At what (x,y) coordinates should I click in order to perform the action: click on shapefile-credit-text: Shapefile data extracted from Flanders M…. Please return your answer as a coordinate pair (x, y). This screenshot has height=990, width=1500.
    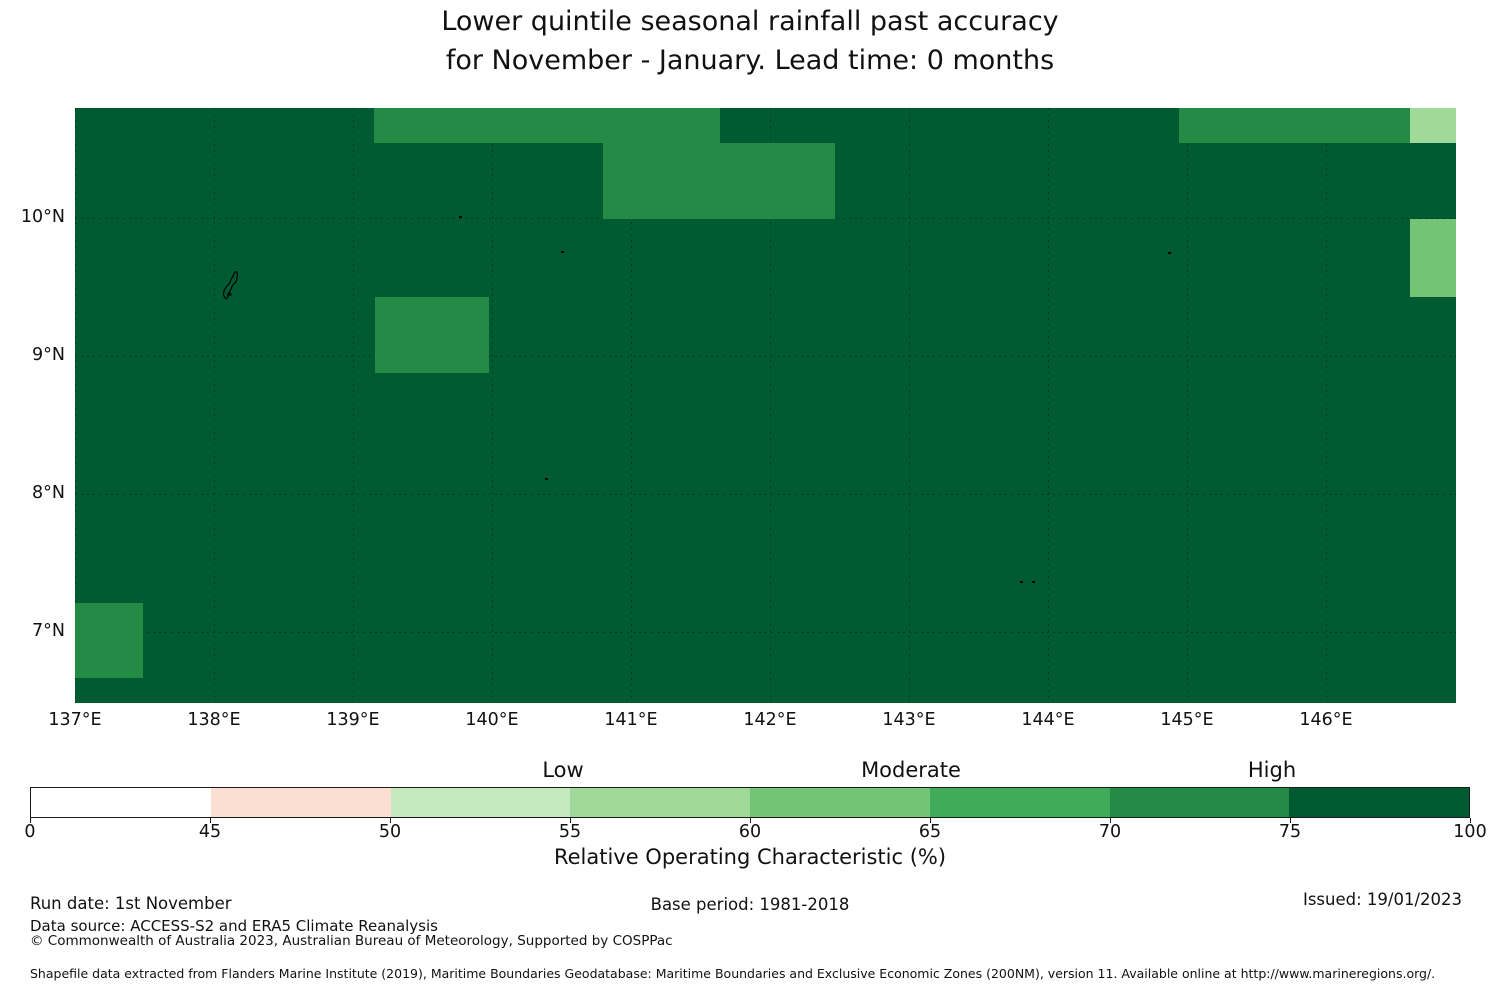
    Looking at the image, I should click on (733, 973).